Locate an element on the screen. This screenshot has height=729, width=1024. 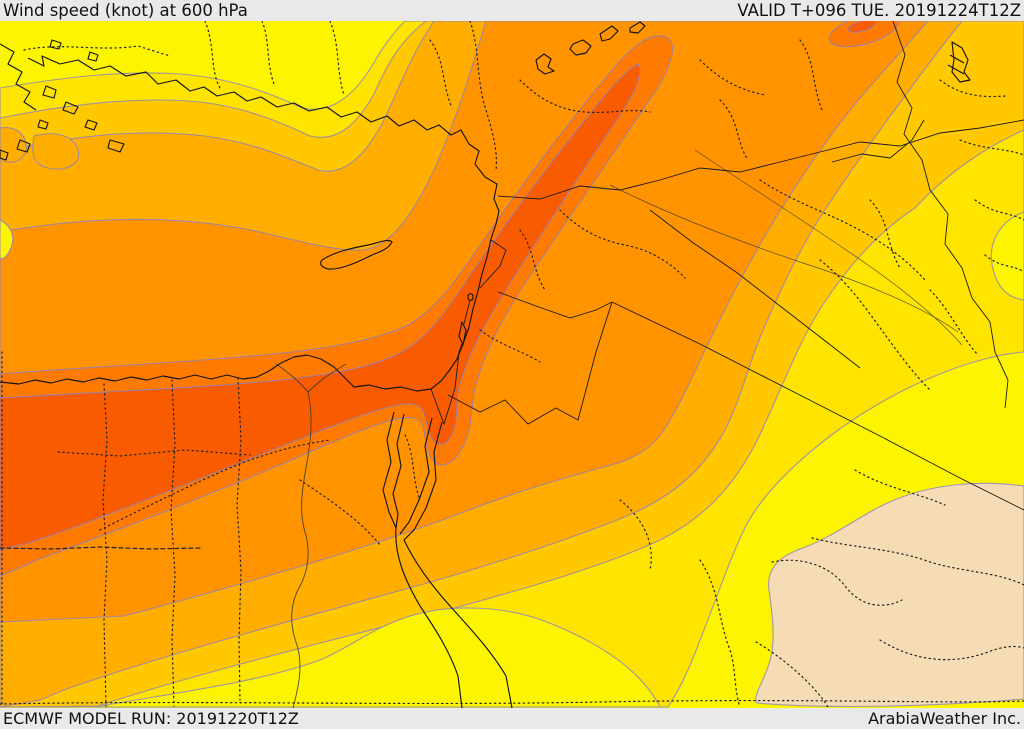
valid-time-label: VALID T+096 TUE. 20191224T12Z is located at coordinates (879, 10).